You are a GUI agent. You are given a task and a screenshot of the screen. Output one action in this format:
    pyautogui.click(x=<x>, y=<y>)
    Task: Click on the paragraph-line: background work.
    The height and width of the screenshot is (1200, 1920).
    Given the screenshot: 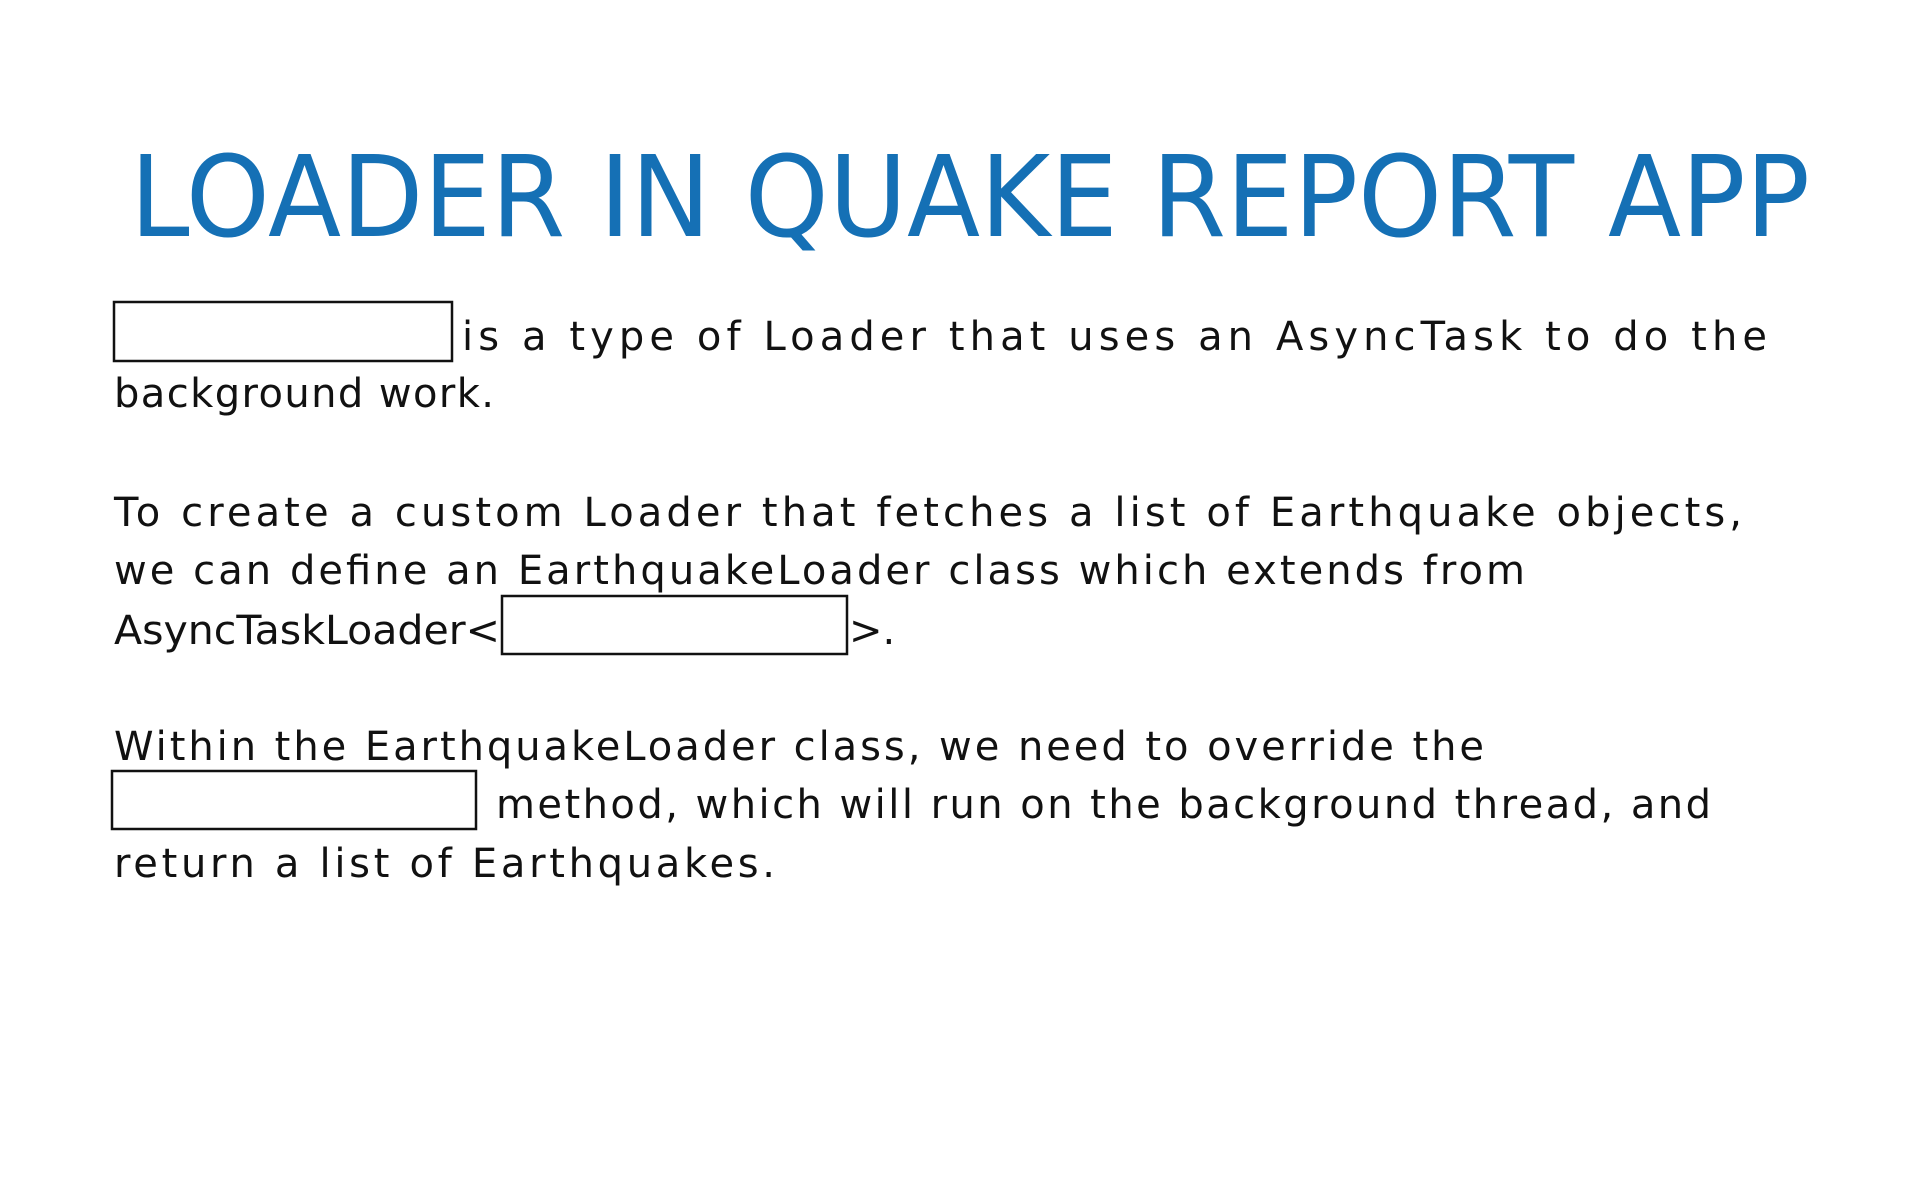 What is the action you would take?
    pyautogui.click(x=304, y=394)
    